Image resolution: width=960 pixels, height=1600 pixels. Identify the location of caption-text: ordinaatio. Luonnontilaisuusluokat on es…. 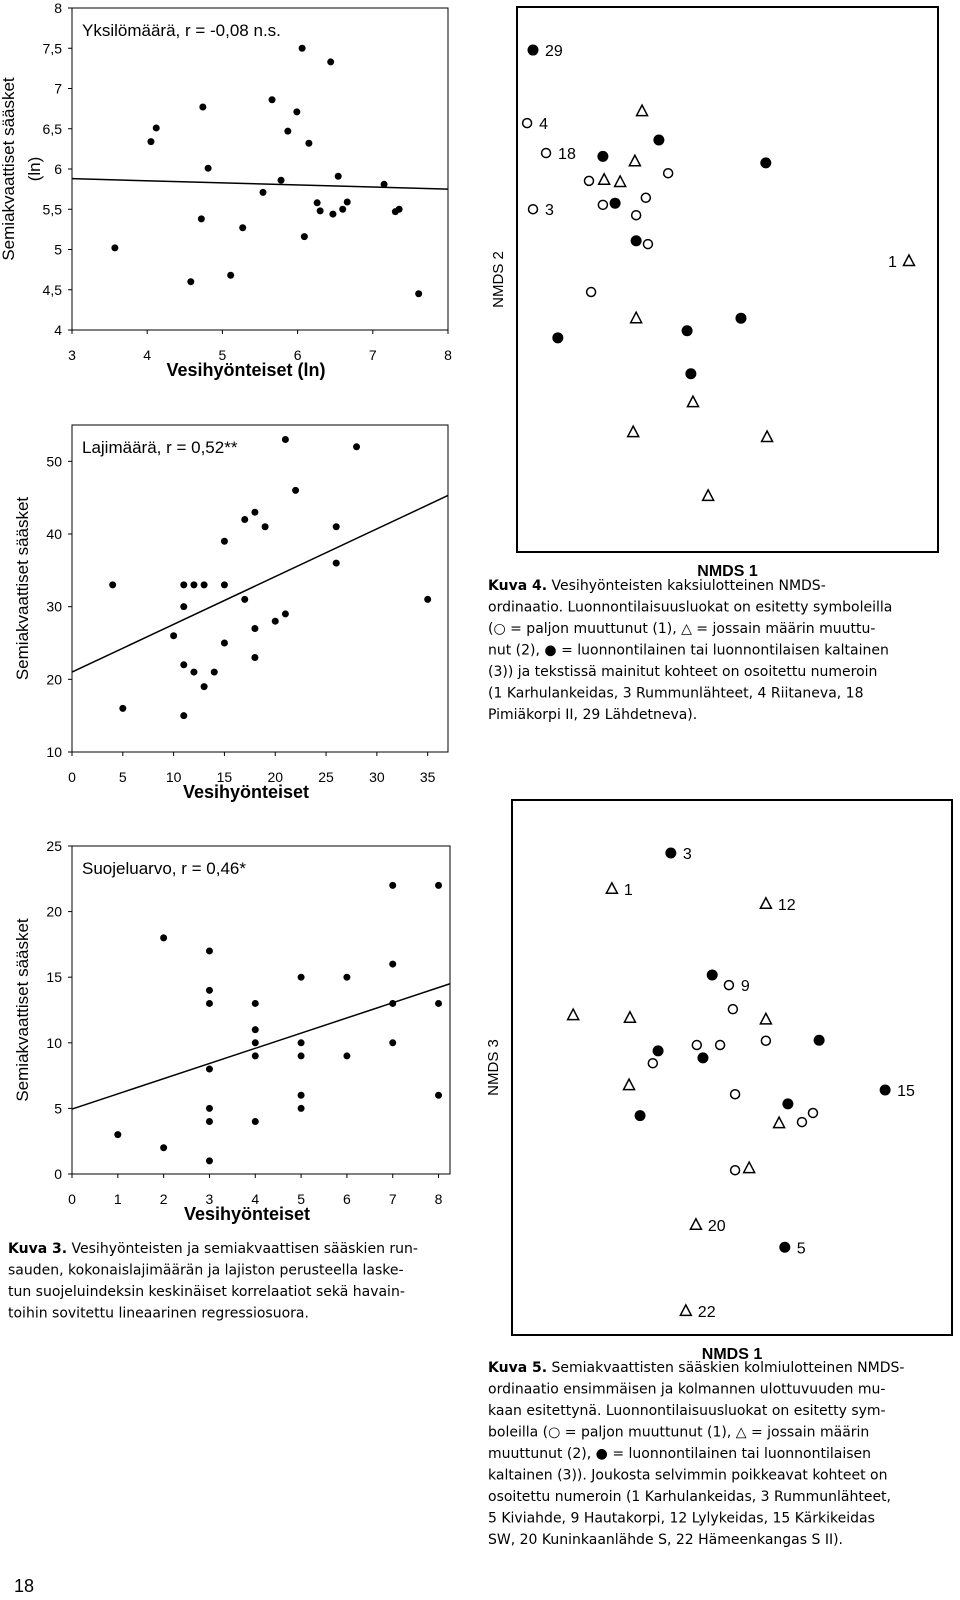
(690, 608).